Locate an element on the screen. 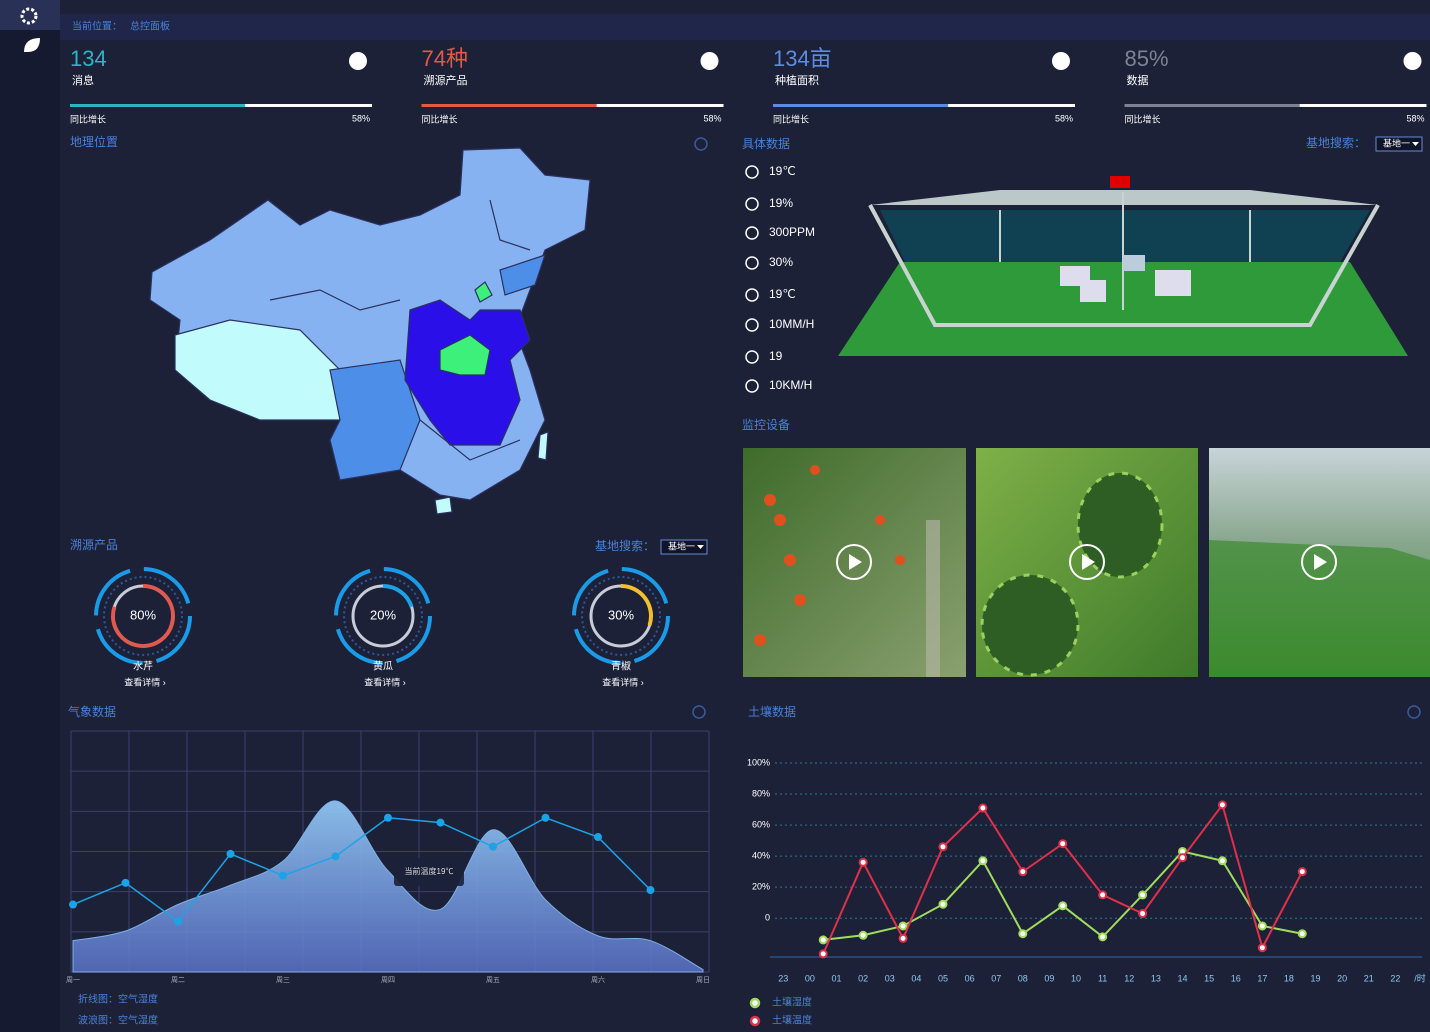 This screenshot has width=1430, height=1032. breadcrumb-current: 总控面板 is located at coordinates (150, 26).